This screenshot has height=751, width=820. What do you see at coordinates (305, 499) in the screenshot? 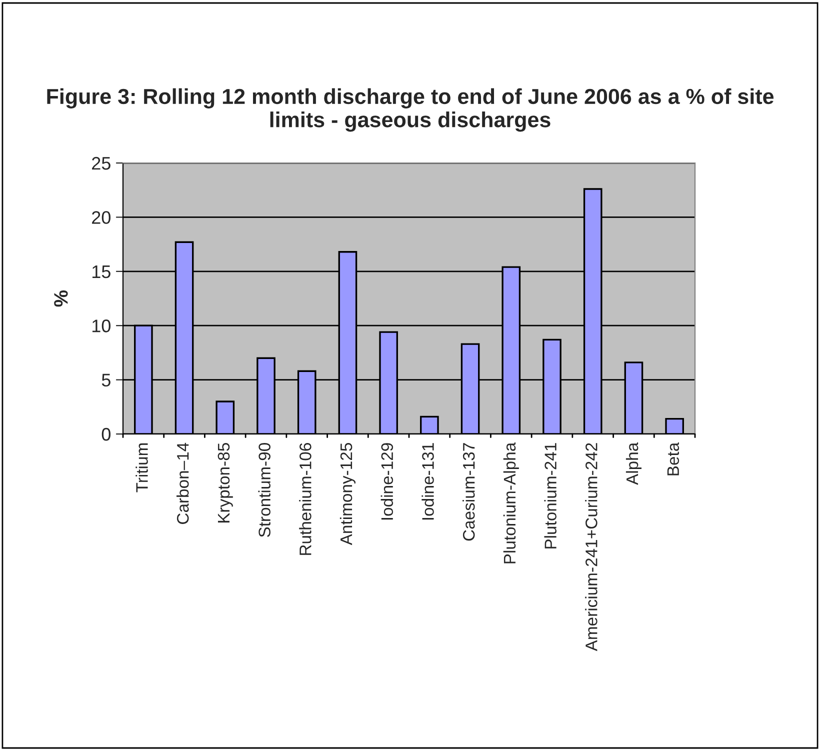
I see `x-tick-label: Ruthenium-106` at bounding box center [305, 499].